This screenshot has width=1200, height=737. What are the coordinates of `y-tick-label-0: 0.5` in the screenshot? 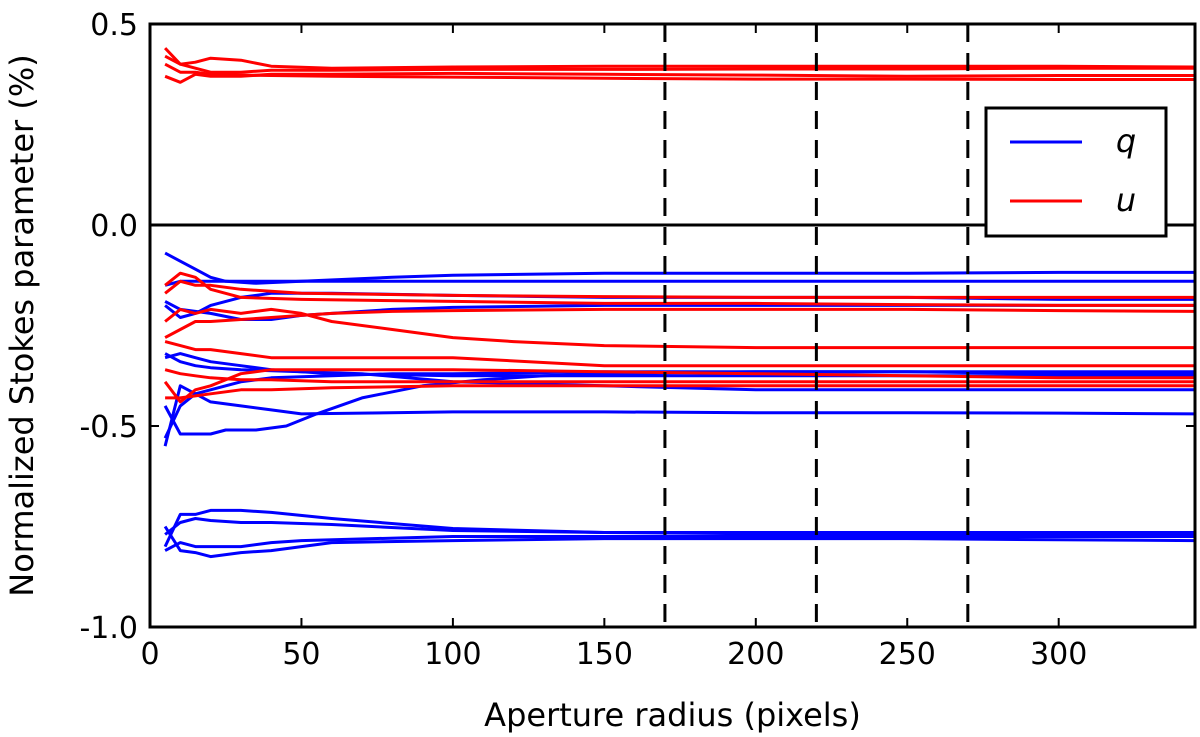 It's located at (114, 25).